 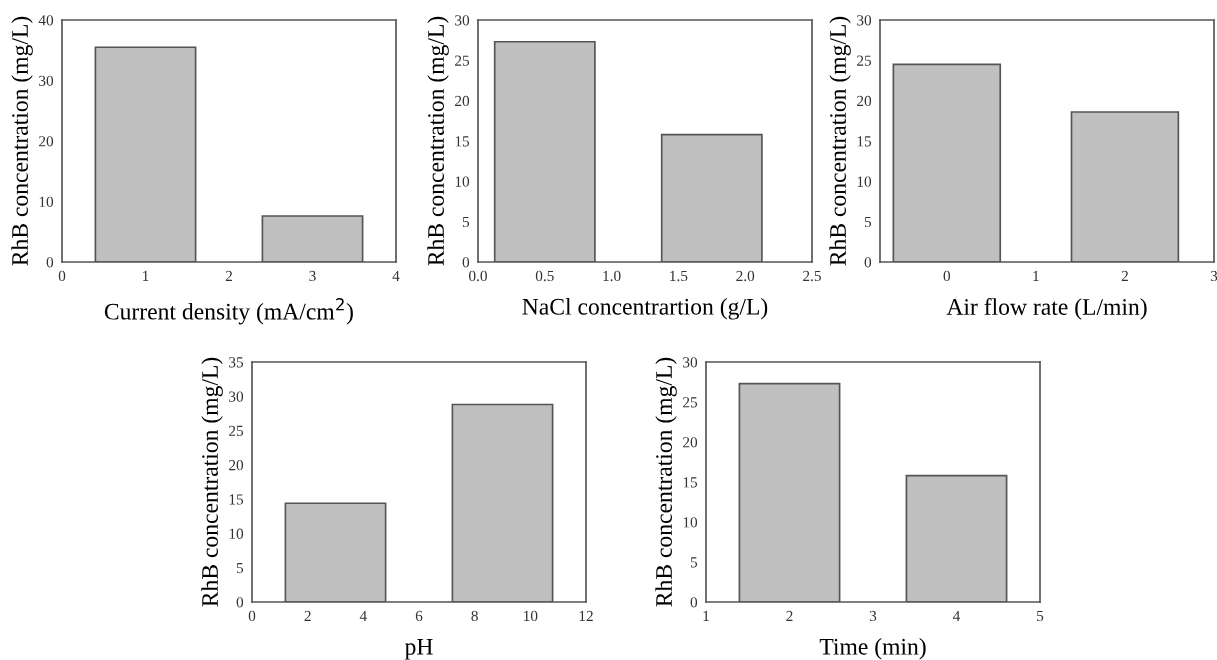 I want to click on x-tick-label: 5, so click(x=1040, y=616).